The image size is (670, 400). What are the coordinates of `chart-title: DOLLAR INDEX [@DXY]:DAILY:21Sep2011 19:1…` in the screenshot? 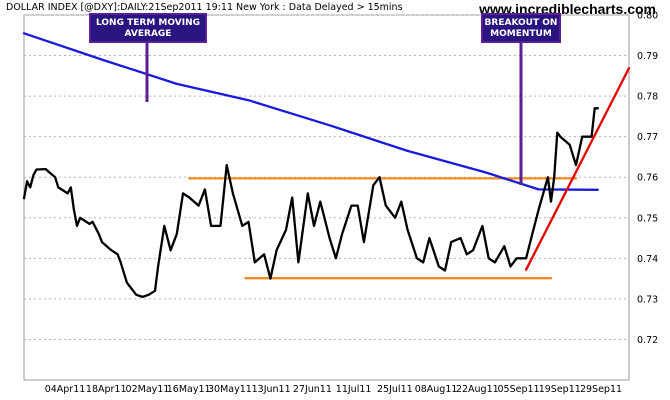 It's located at (204, 7).